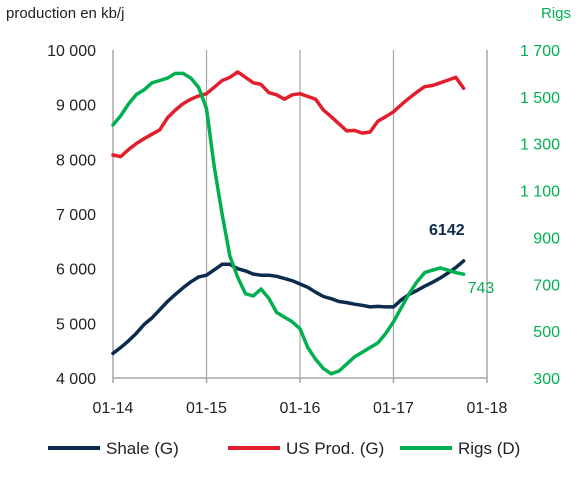  Describe the element at coordinates (288, 307) in the screenshot. I see `series-line-shale-g` at that location.